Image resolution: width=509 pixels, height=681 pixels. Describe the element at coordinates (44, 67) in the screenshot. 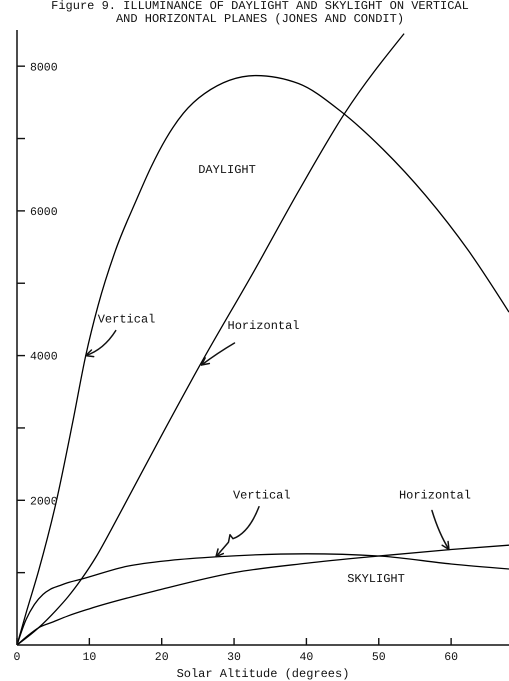

I see `y-tick-label: 8000` at that location.